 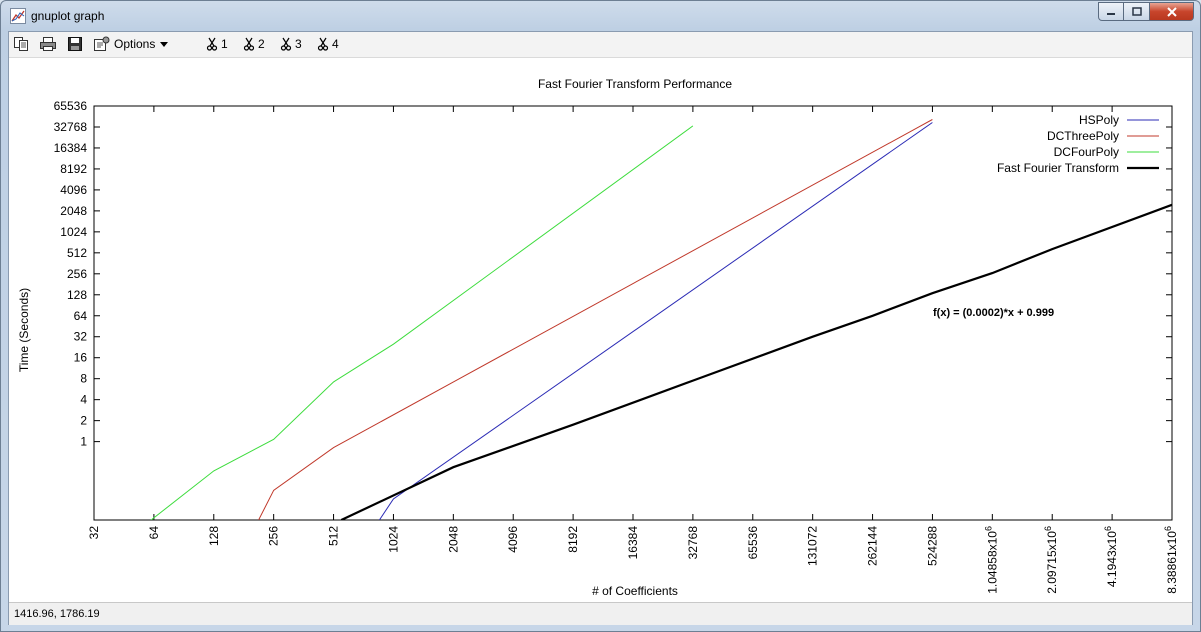 What do you see at coordinates (393, 539) in the screenshot?
I see `x-tick-label: 1024` at bounding box center [393, 539].